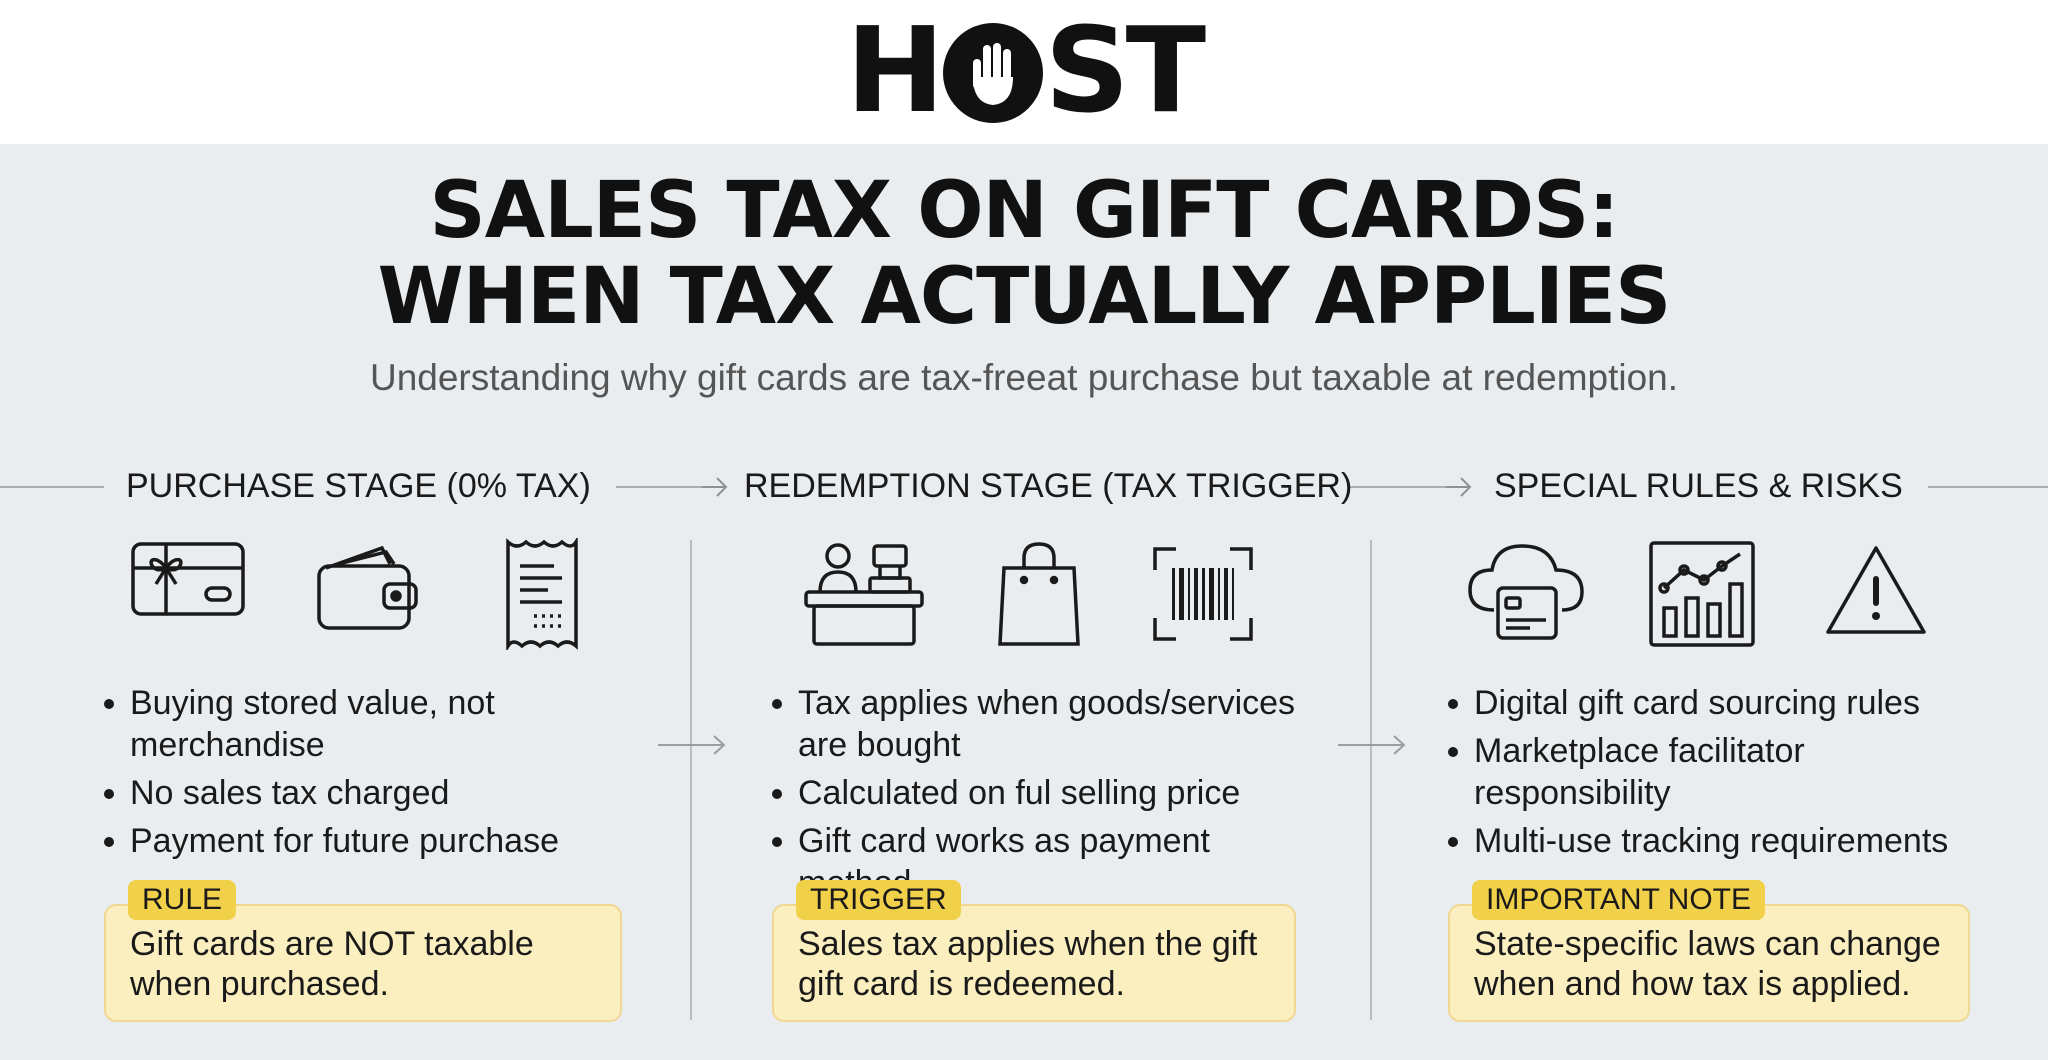 The height and width of the screenshot is (1060, 2048). What do you see at coordinates (1698, 486) in the screenshot?
I see `stage-title-special: SPECIAL RULES & RISKS` at bounding box center [1698, 486].